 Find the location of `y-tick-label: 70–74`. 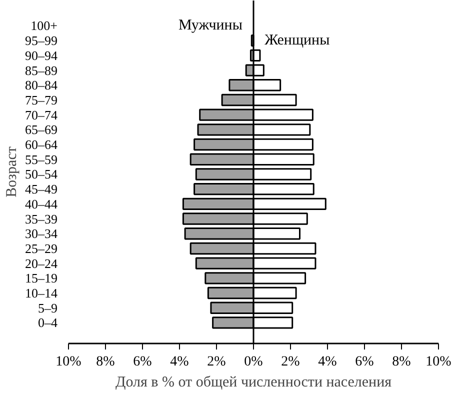

y-tick-label: 70–74 is located at coordinates (41, 114).